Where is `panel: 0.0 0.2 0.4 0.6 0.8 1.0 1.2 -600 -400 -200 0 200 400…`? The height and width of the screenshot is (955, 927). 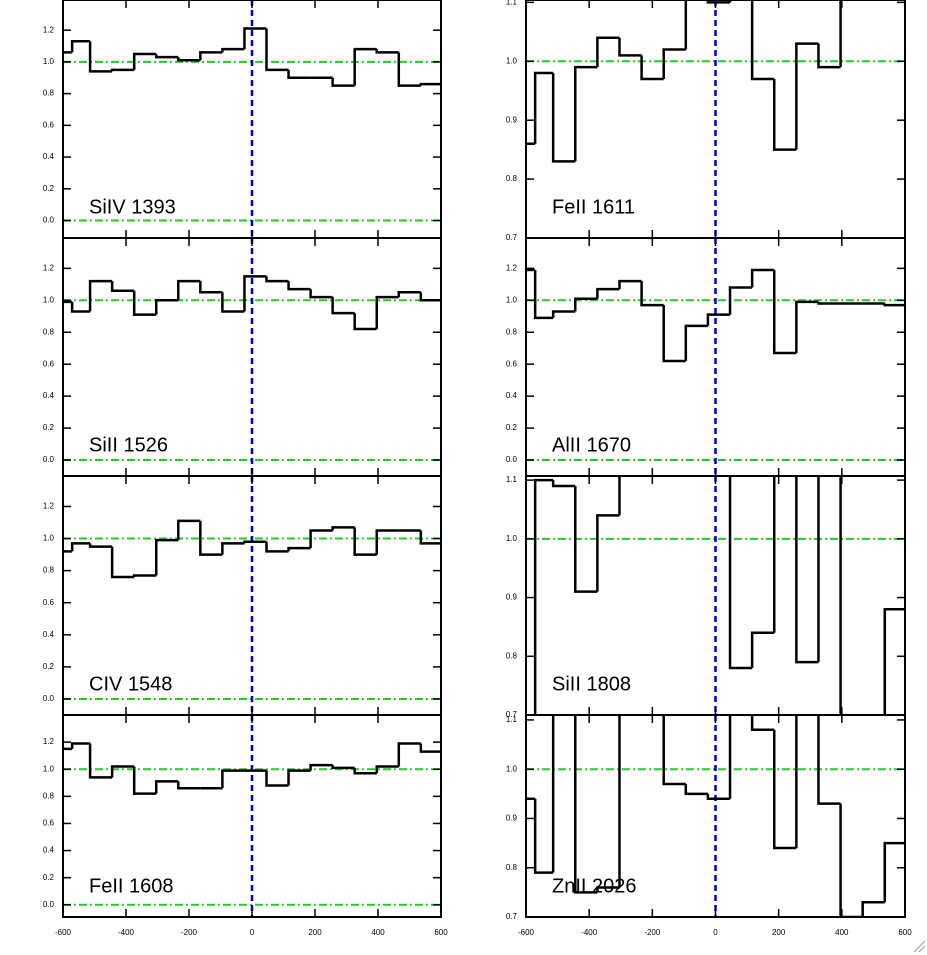 panel: 0.0 0.2 0.4 0.6 0.8 1.0 1.2 -600 -400 -200 0 200 400… is located at coordinates (245, 825).